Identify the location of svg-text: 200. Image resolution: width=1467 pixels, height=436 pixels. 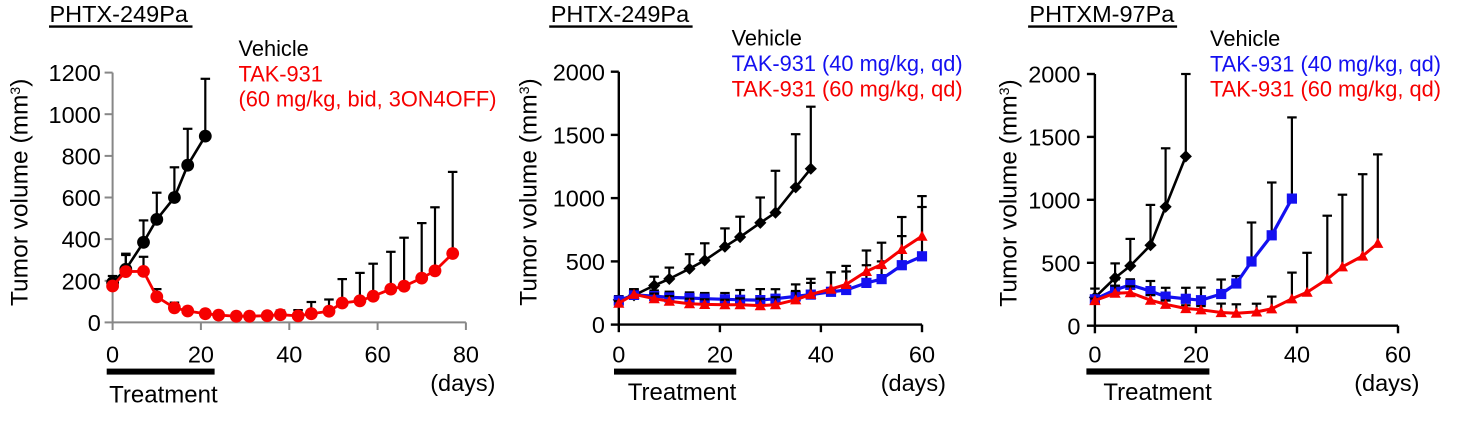
(81, 281).